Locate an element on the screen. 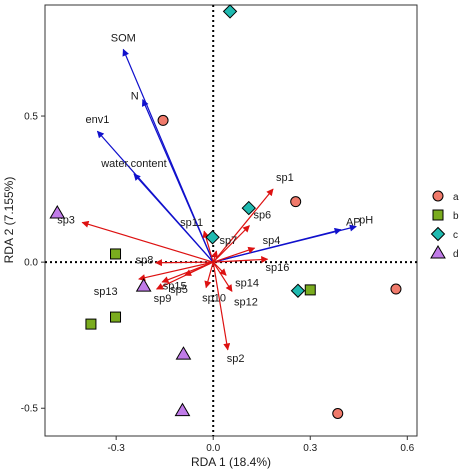 The image size is (474, 474). ph-label: pH is located at coordinates (366, 220).